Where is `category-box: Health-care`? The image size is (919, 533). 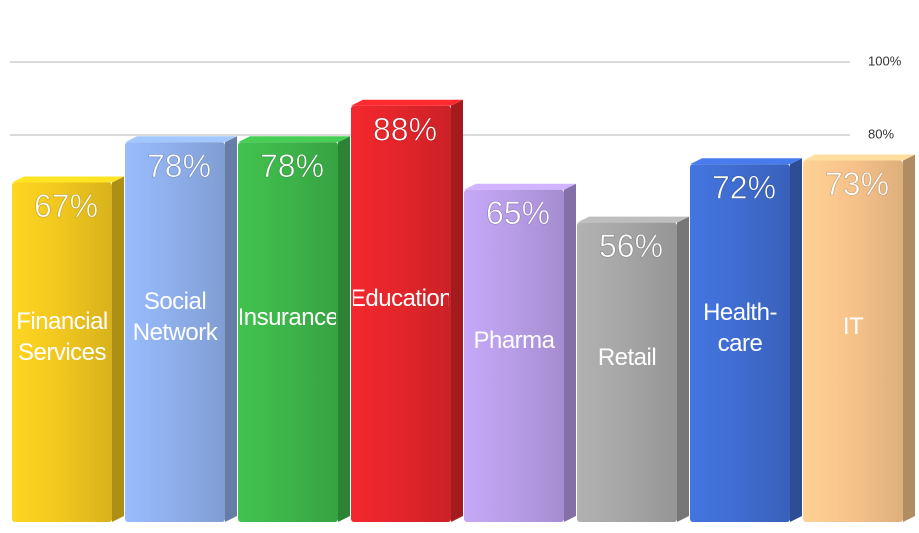
category-box: Health-care is located at coordinates (740, 328).